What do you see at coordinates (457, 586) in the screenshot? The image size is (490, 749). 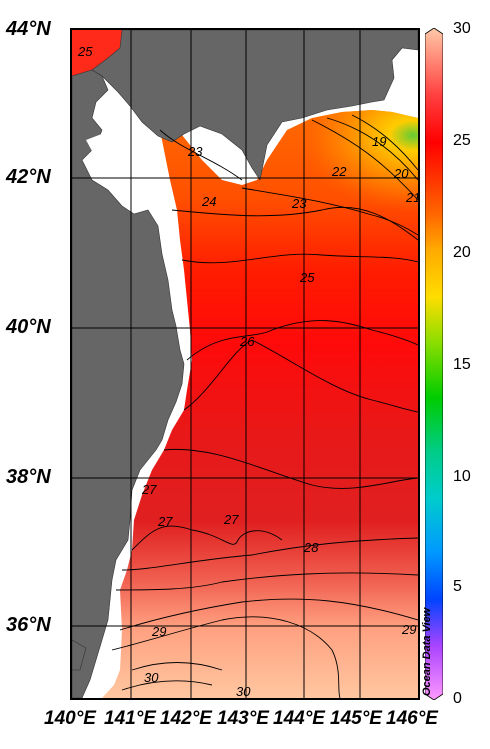 I see `colorbar-tick-5: 5` at bounding box center [457, 586].